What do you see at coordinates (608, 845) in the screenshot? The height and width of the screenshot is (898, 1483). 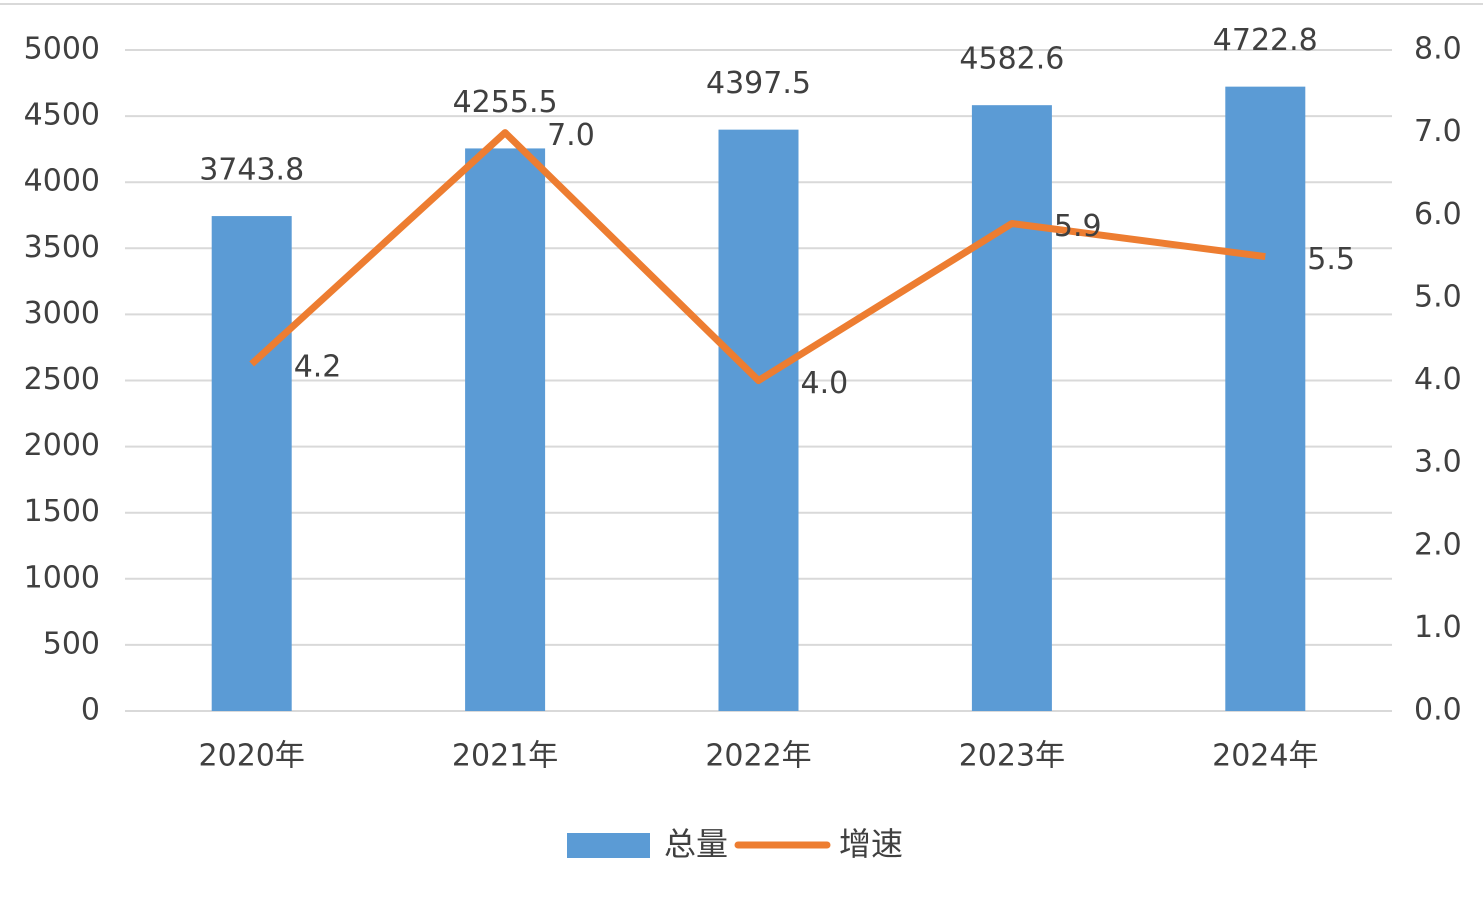 I see `legend-swatch` at bounding box center [608, 845].